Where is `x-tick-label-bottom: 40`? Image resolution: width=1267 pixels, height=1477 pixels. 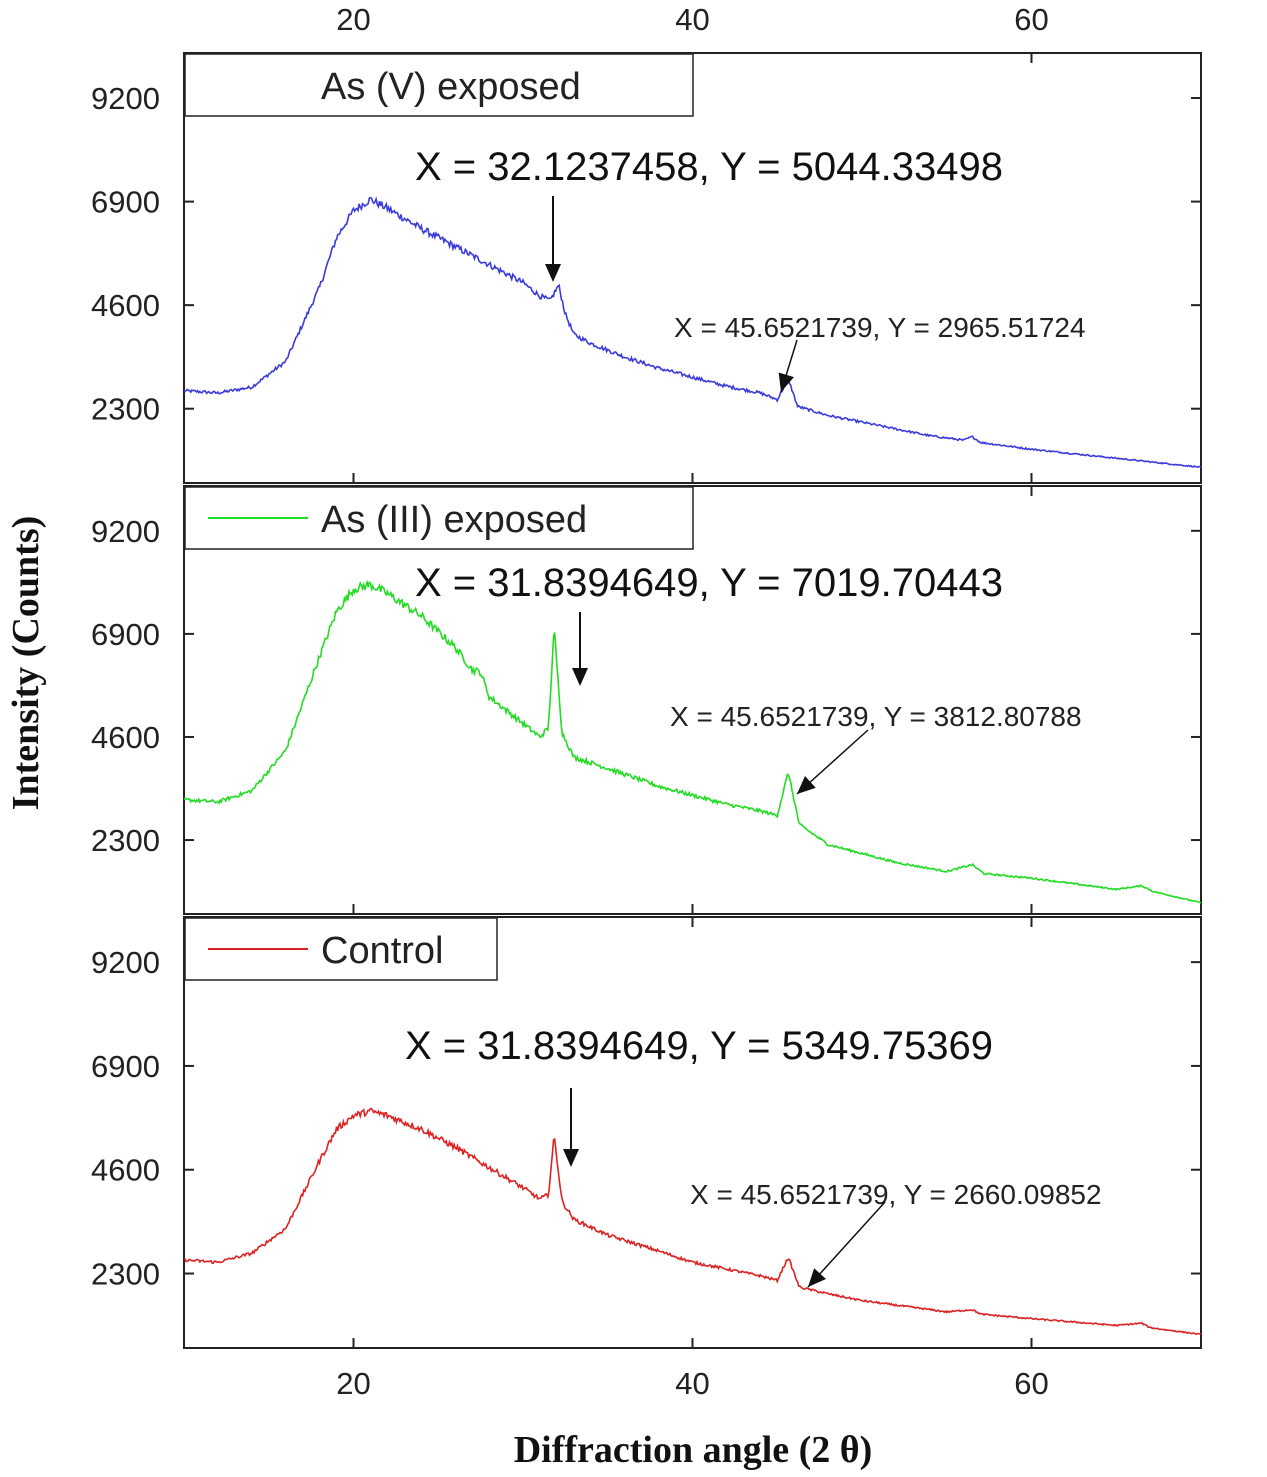 x-tick-label-bottom: 40 is located at coordinates (692, 1383).